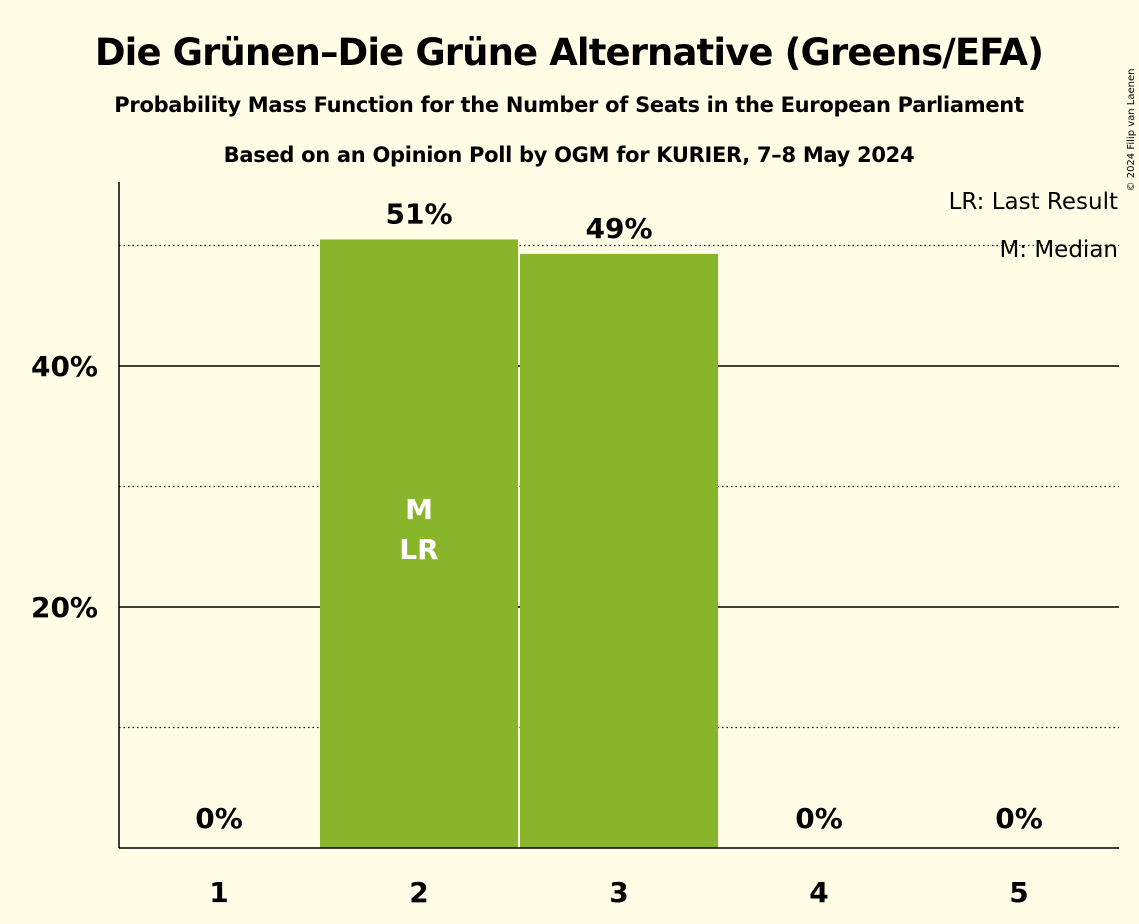  What do you see at coordinates (219, 818) in the screenshot?
I see `value-label-seat-1: 0%` at bounding box center [219, 818].